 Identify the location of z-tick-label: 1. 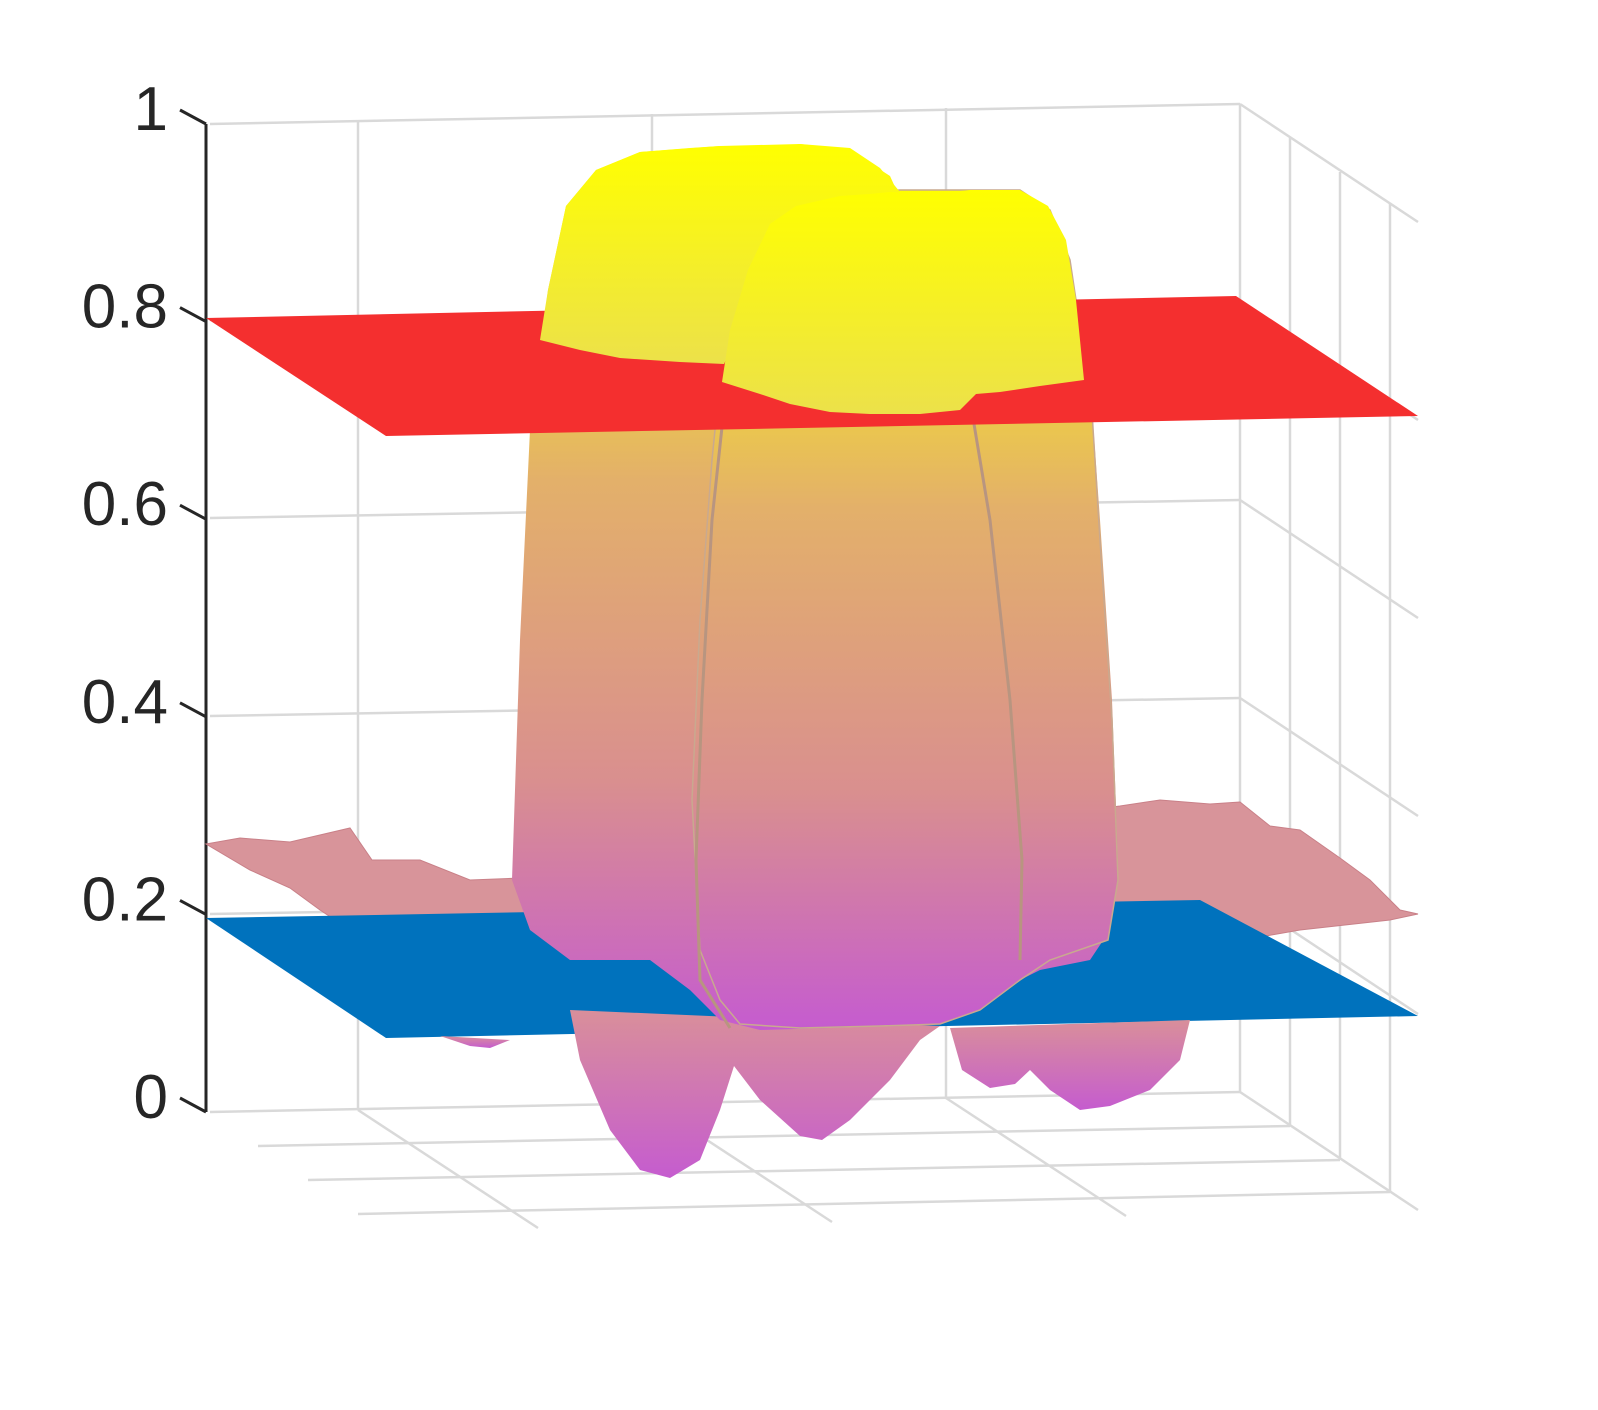
(151, 109).